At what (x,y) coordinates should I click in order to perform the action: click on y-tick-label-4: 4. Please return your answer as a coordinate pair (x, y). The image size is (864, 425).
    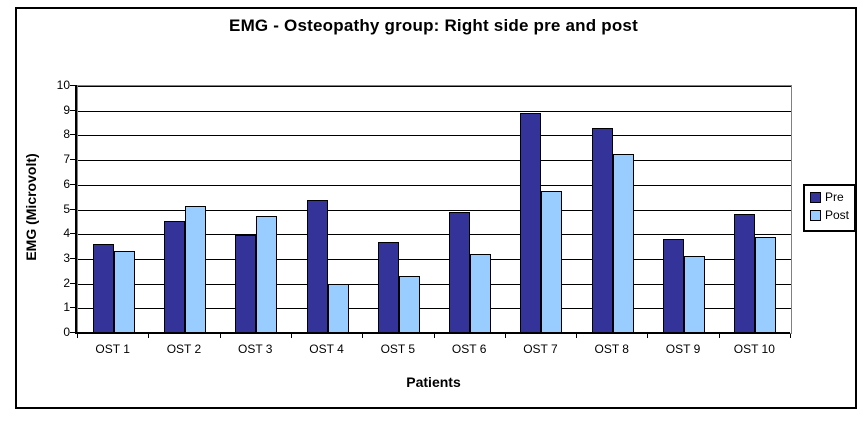
    Looking at the image, I should click on (66, 233).